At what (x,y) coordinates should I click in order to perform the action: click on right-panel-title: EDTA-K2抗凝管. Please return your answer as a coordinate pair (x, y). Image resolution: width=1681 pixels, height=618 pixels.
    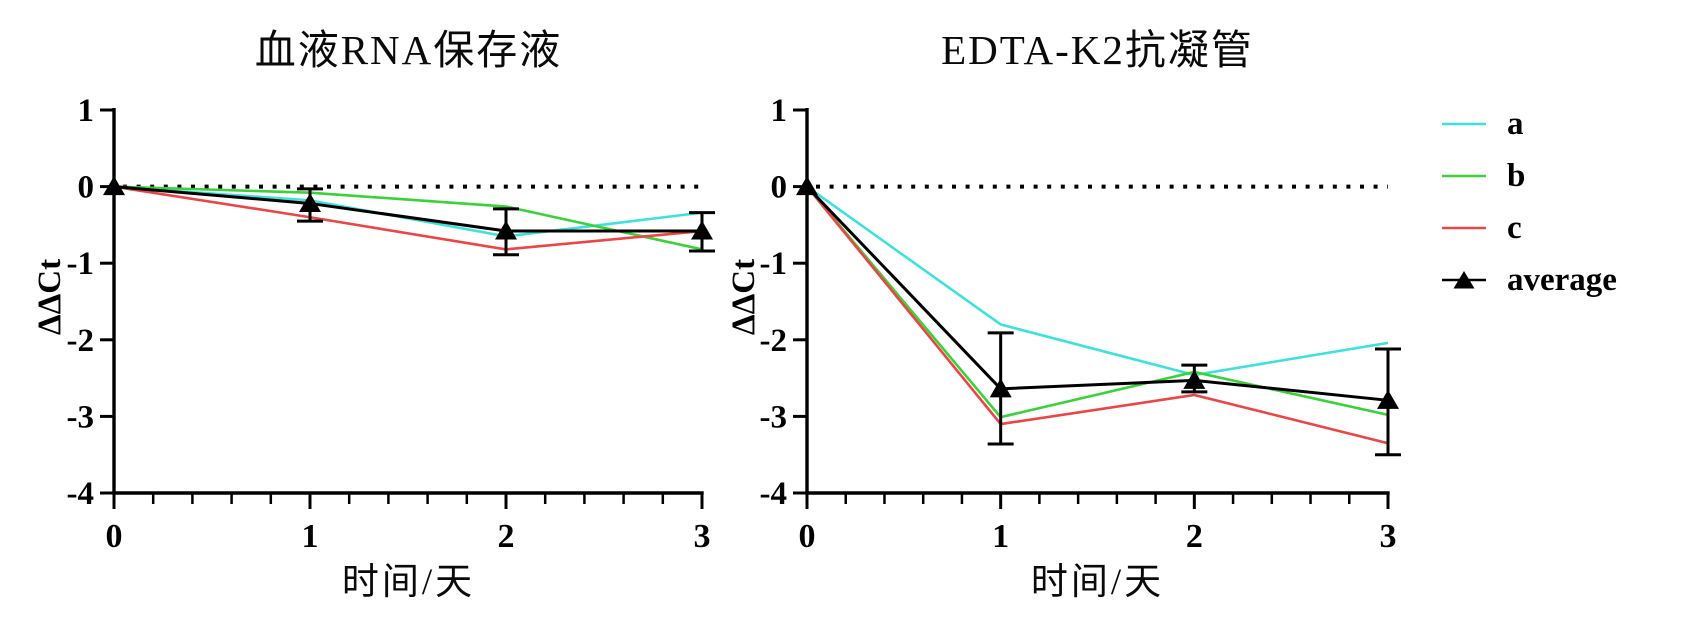
    Looking at the image, I should click on (1097, 50).